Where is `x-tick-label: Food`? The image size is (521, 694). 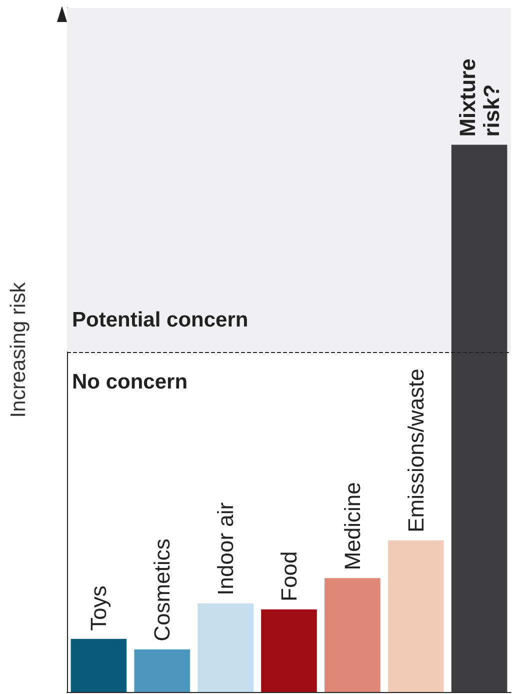
x-tick-label: Food is located at coordinates (289, 576).